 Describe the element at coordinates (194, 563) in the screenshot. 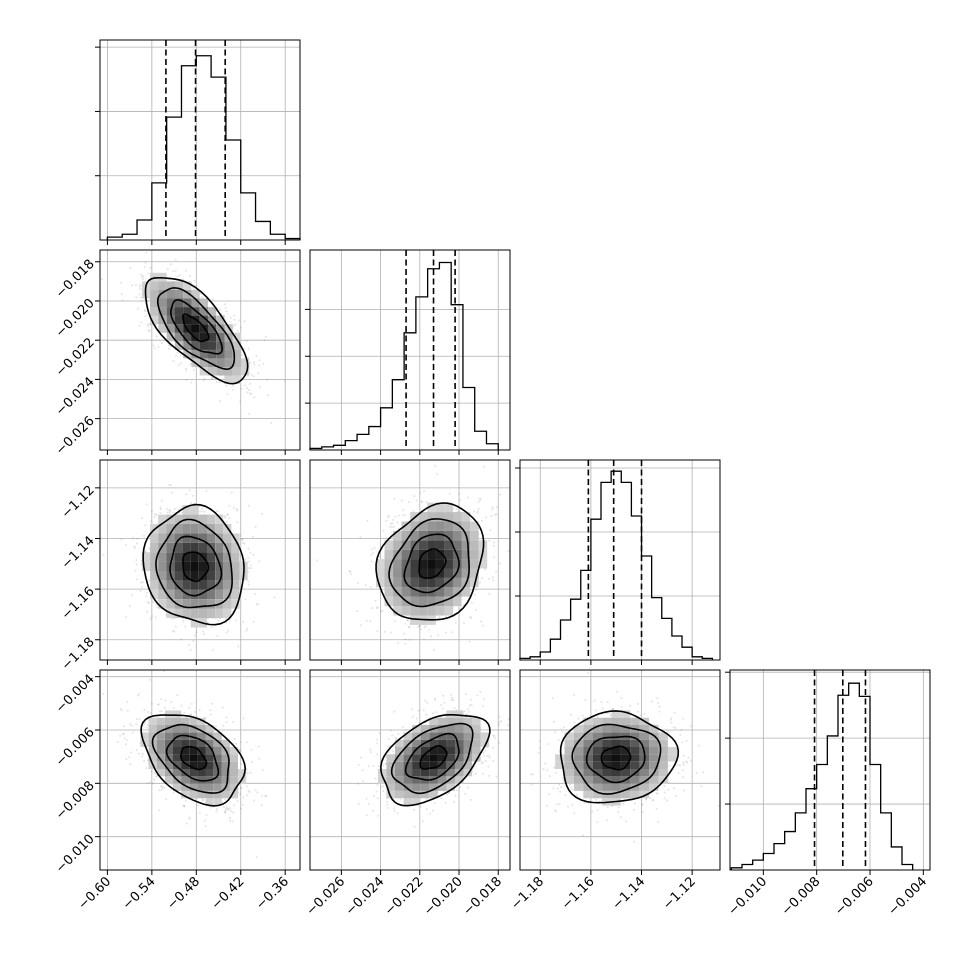

I see `contour-level` at that location.